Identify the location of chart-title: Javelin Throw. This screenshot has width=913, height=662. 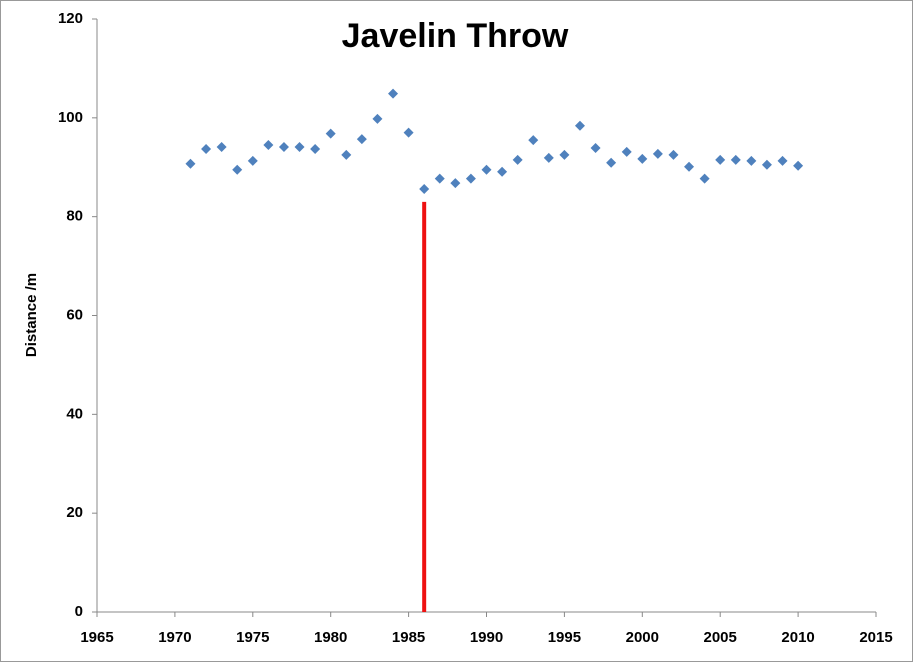
(455, 36).